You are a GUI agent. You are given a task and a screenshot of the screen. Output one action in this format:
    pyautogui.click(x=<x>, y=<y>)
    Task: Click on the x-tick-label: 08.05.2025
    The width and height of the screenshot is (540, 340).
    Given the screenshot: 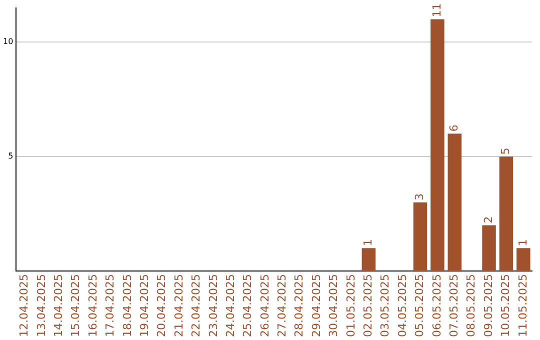 What is the action you would take?
    pyautogui.click(x=471, y=306)
    